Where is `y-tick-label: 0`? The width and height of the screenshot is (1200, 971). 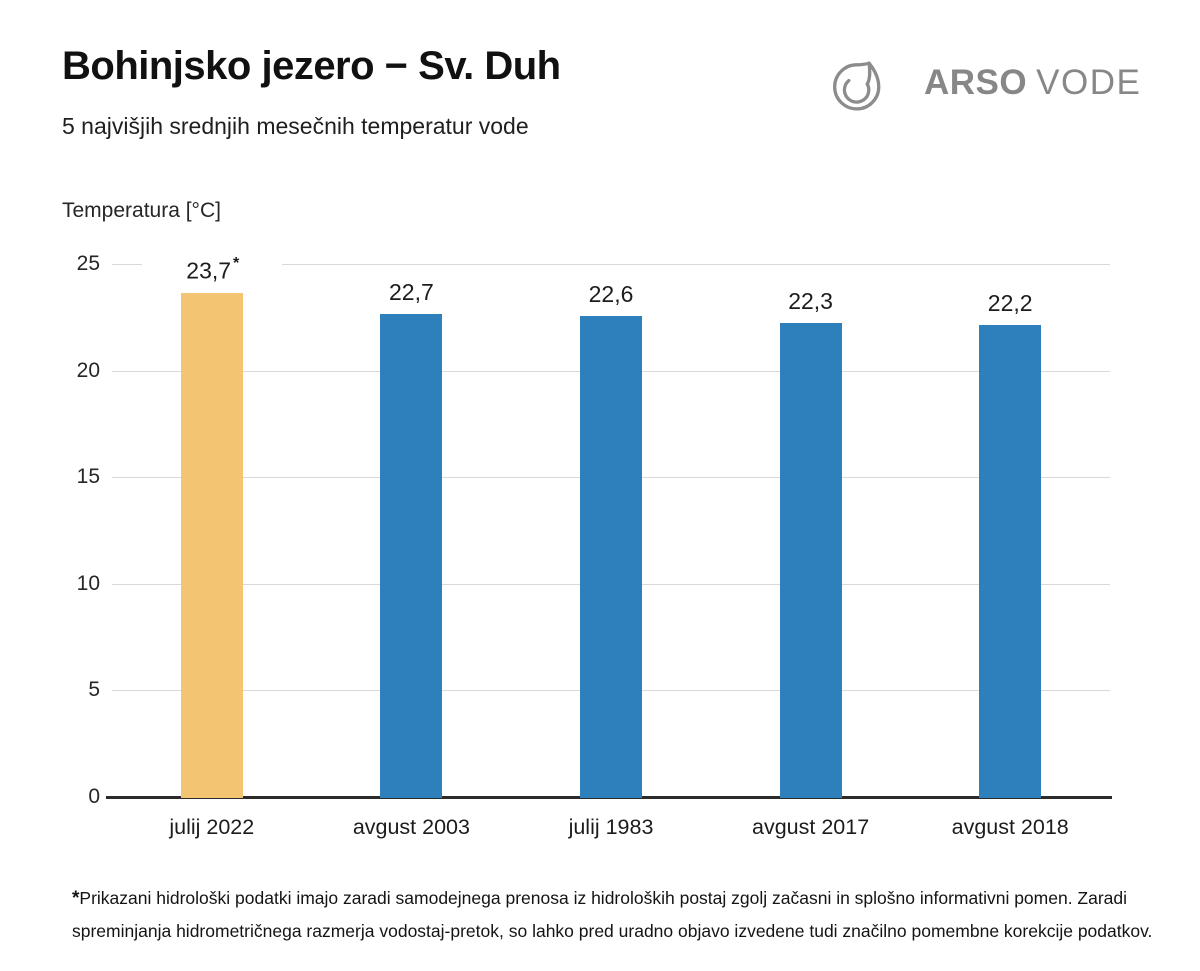 y-tick-label: 0 is located at coordinates (94, 796).